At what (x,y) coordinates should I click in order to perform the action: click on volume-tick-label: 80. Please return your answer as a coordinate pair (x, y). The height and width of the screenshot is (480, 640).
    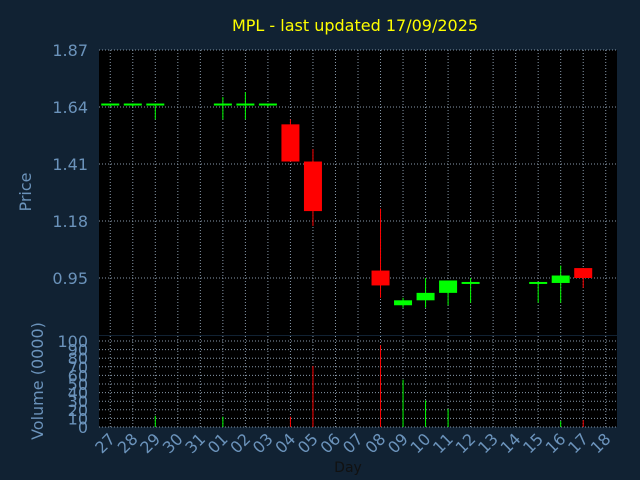
    Looking at the image, I should click on (78, 358).